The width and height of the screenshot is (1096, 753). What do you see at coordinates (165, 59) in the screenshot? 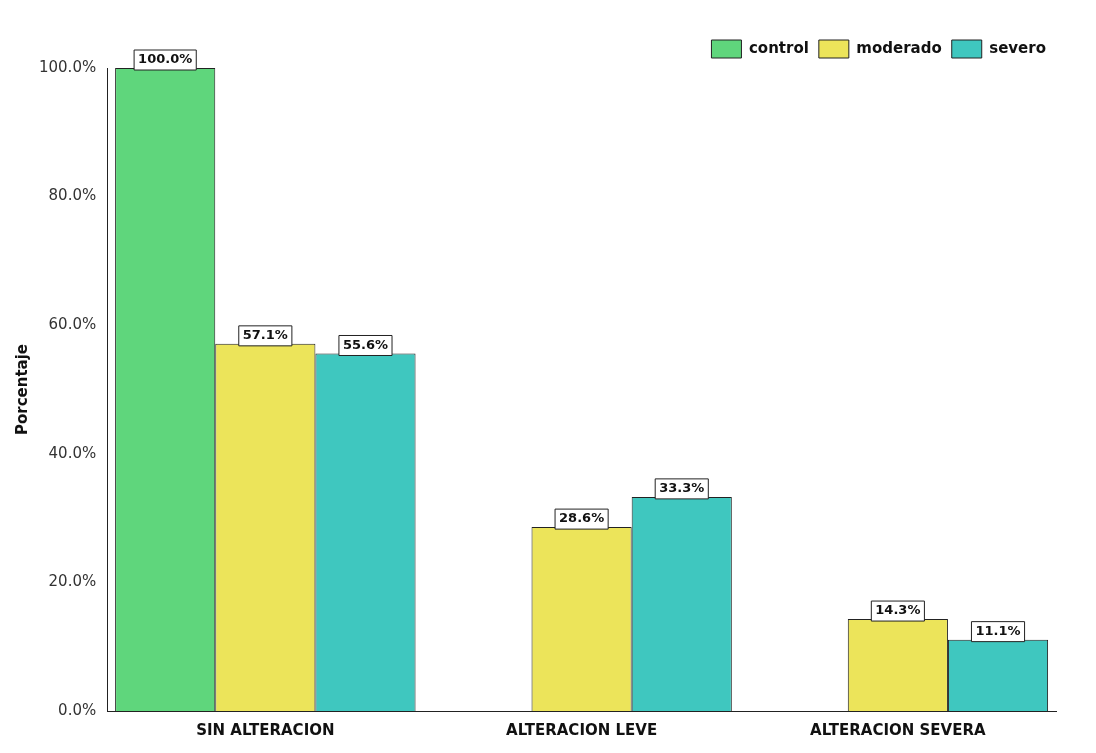
I see `data-label: 100.0%` at bounding box center [165, 59].